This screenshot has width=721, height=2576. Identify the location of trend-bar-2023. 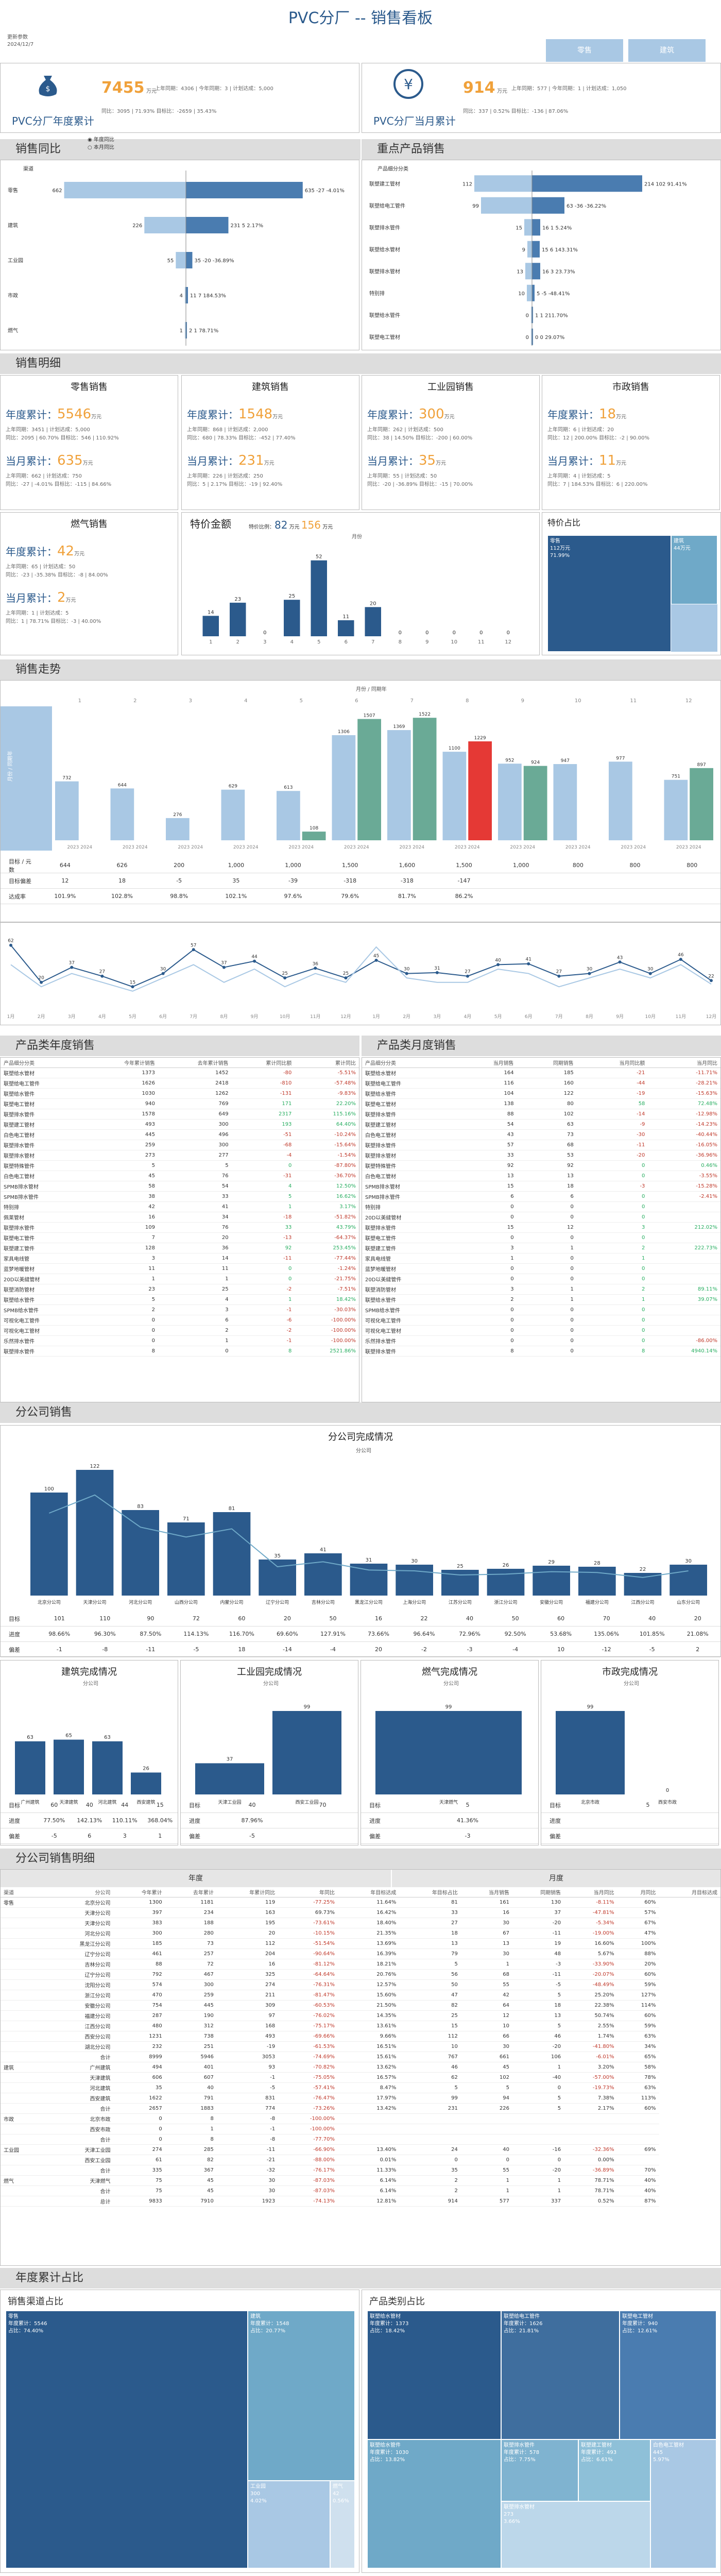
(233, 814).